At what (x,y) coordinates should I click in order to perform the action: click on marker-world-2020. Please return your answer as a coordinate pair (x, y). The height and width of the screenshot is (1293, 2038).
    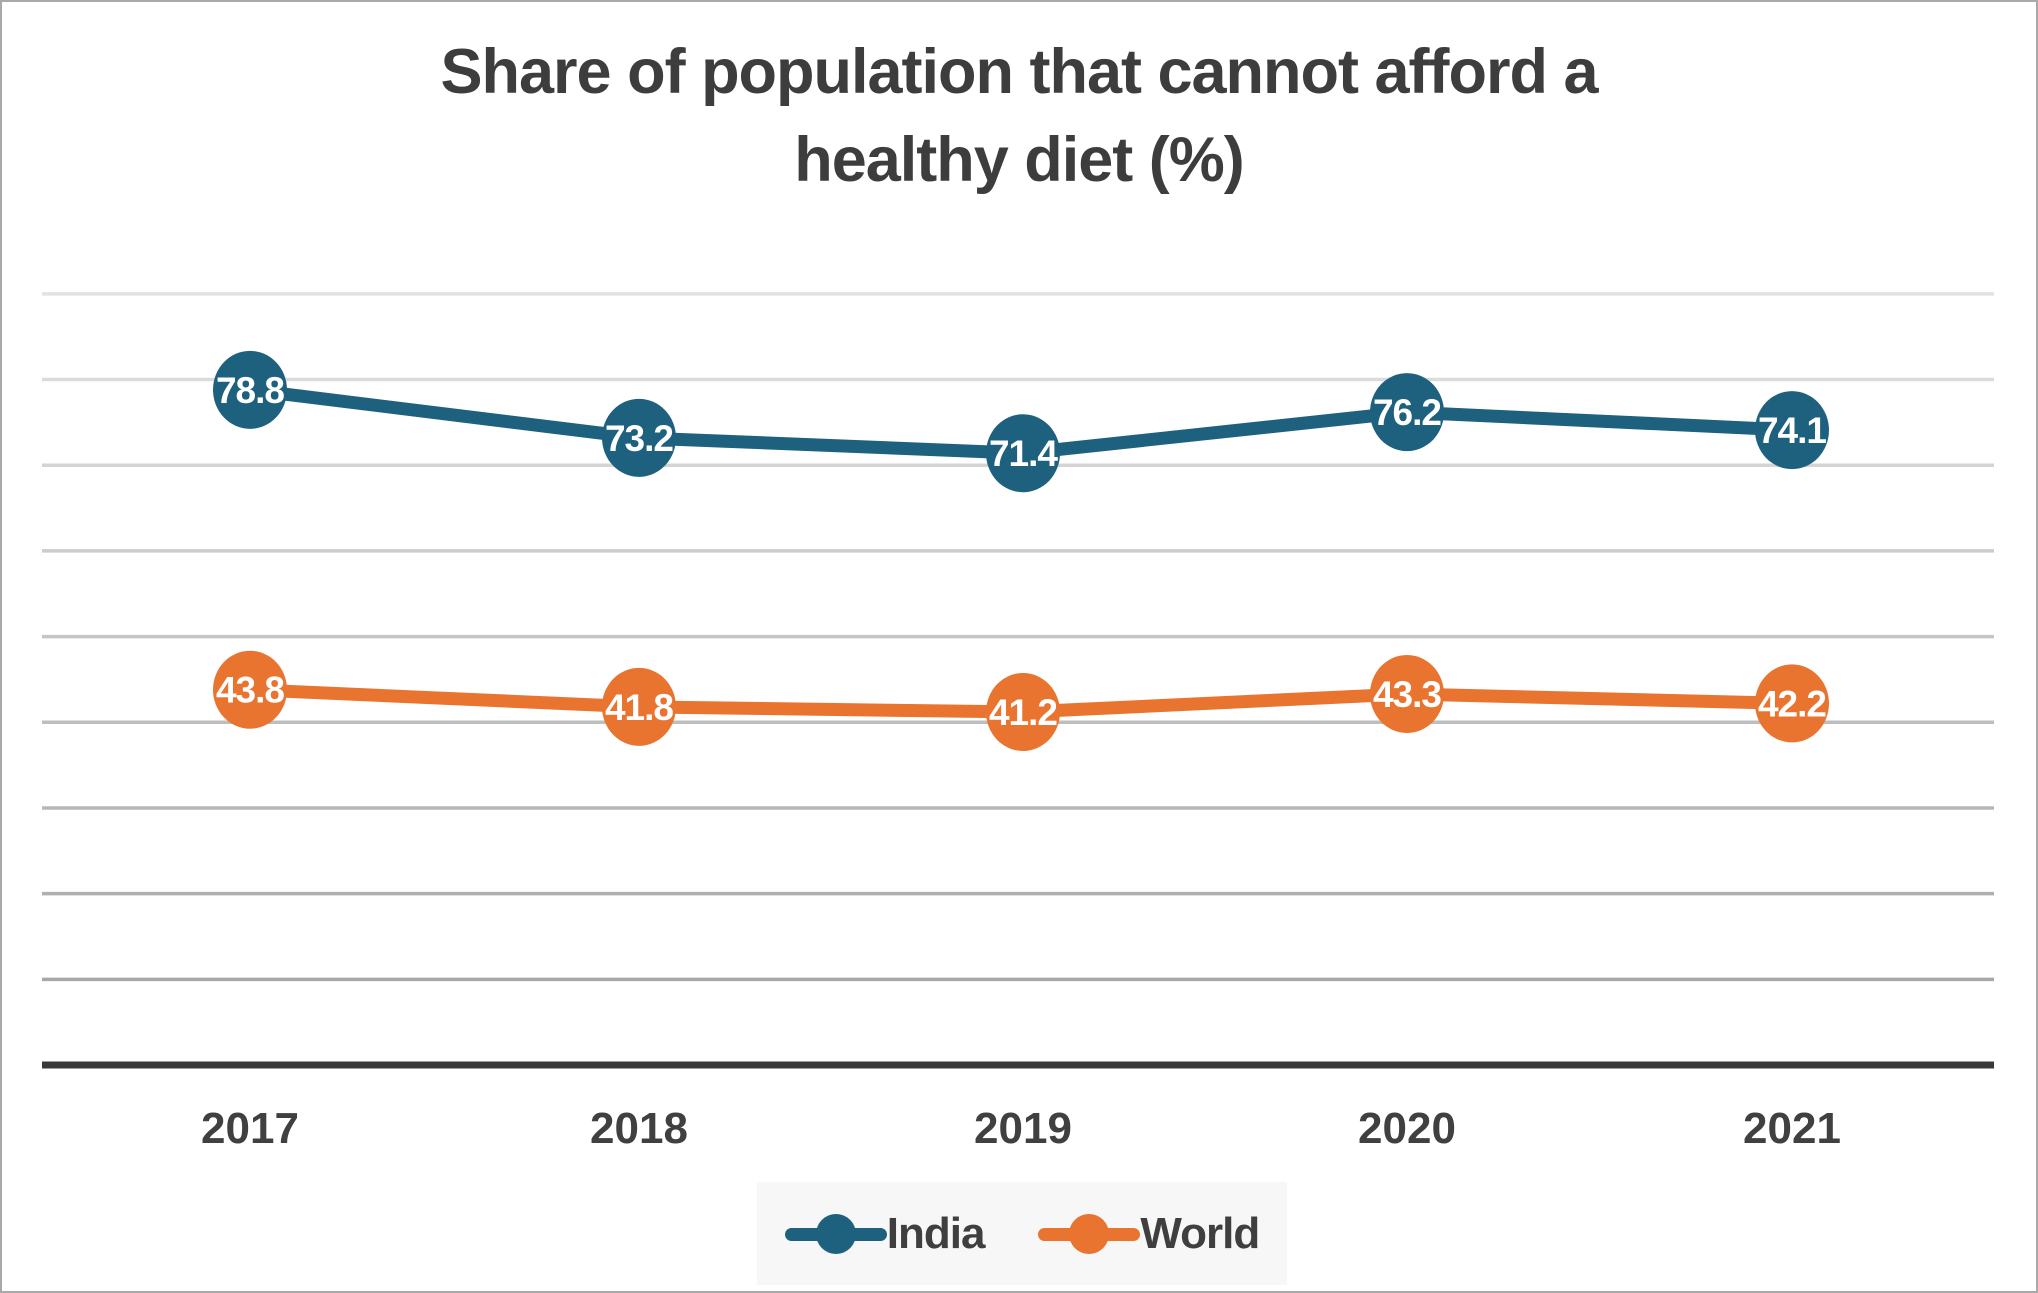
    Looking at the image, I should click on (1407, 694).